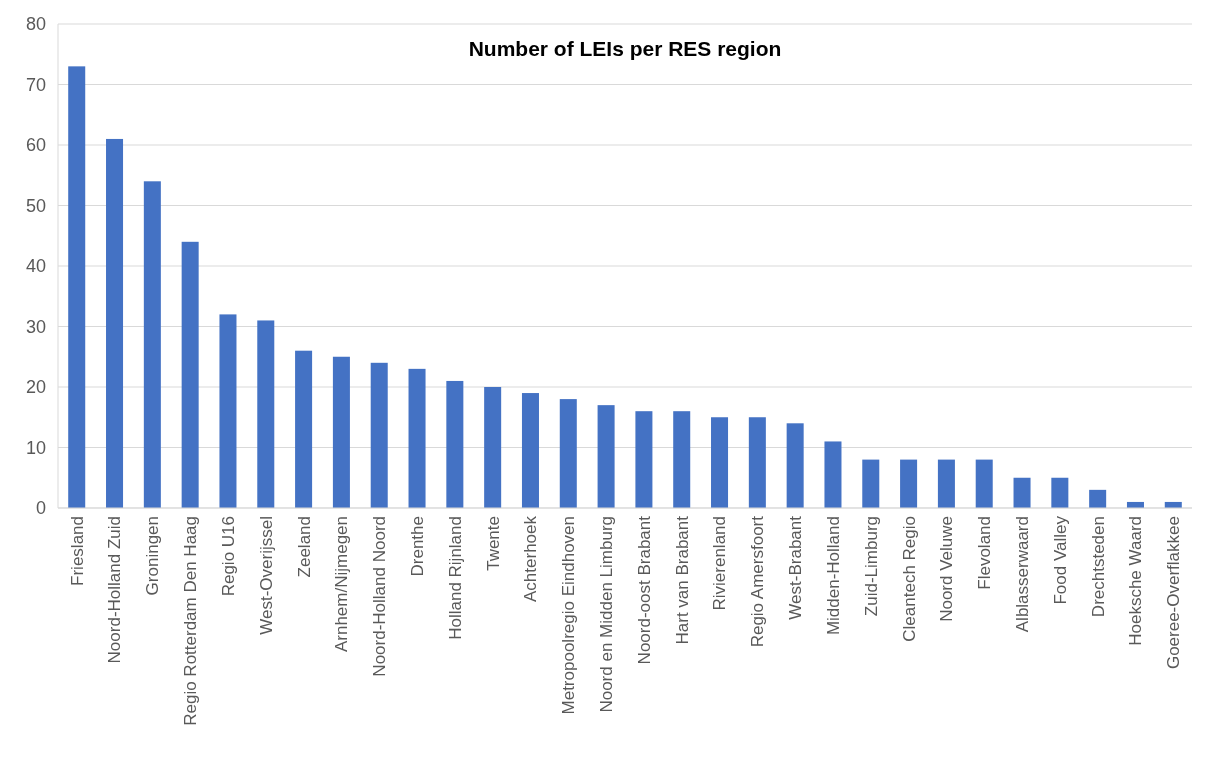 Image resolution: width=1210 pixels, height=771 pixels. I want to click on x-tick-label: Noord Veluwe, so click(947, 569).